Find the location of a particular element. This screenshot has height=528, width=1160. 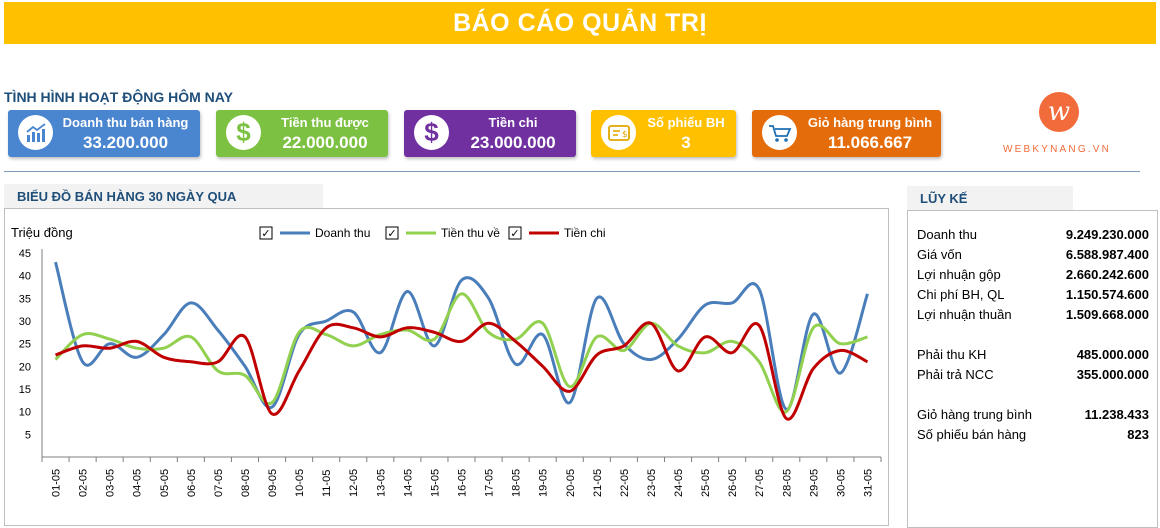

card-value: 23.000.000 is located at coordinates (513, 142).